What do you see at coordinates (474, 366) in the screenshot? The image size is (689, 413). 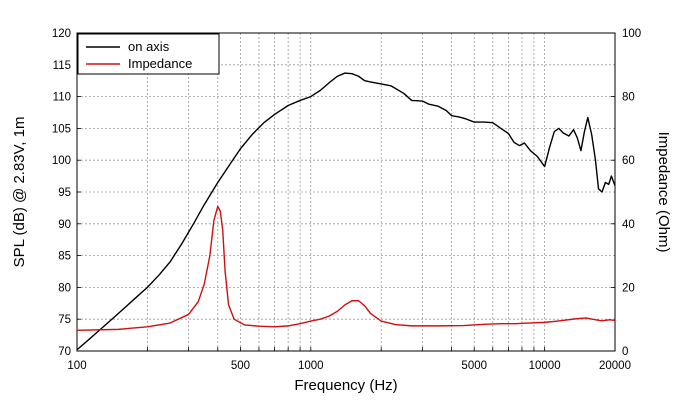 I see `x-tick-label: 5000` at bounding box center [474, 366].